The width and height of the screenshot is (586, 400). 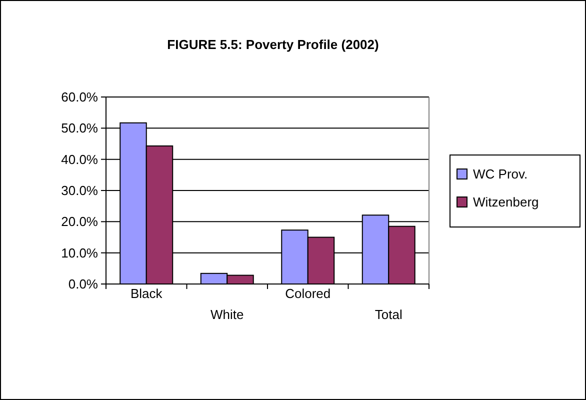 What do you see at coordinates (227, 314) in the screenshot?
I see `x-tick-label: White` at bounding box center [227, 314].